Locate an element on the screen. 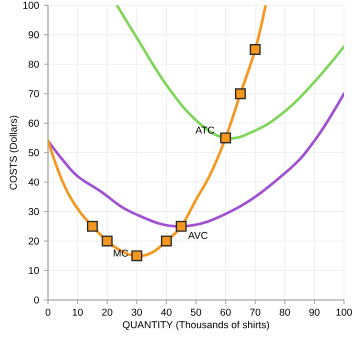  x-tick-label: 50 is located at coordinates (196, 312).